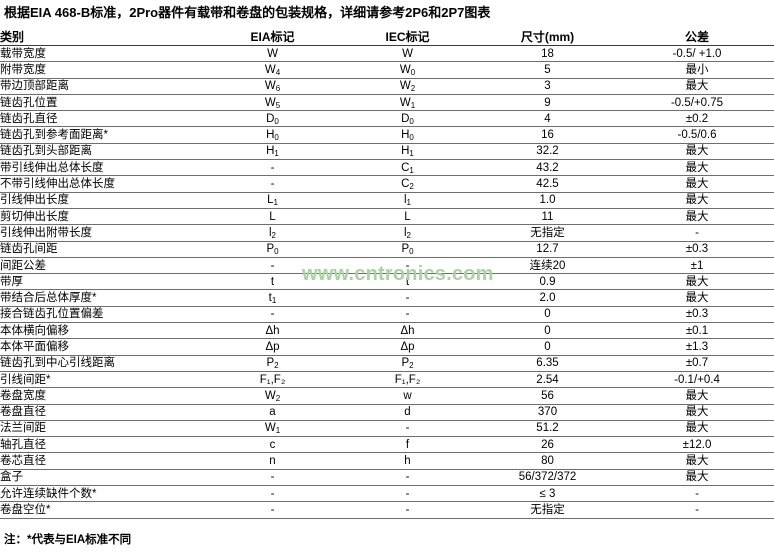 This screenshot has height=552, width=774. I want to click on cell-eia-symbol: l2, so click(272, 233).